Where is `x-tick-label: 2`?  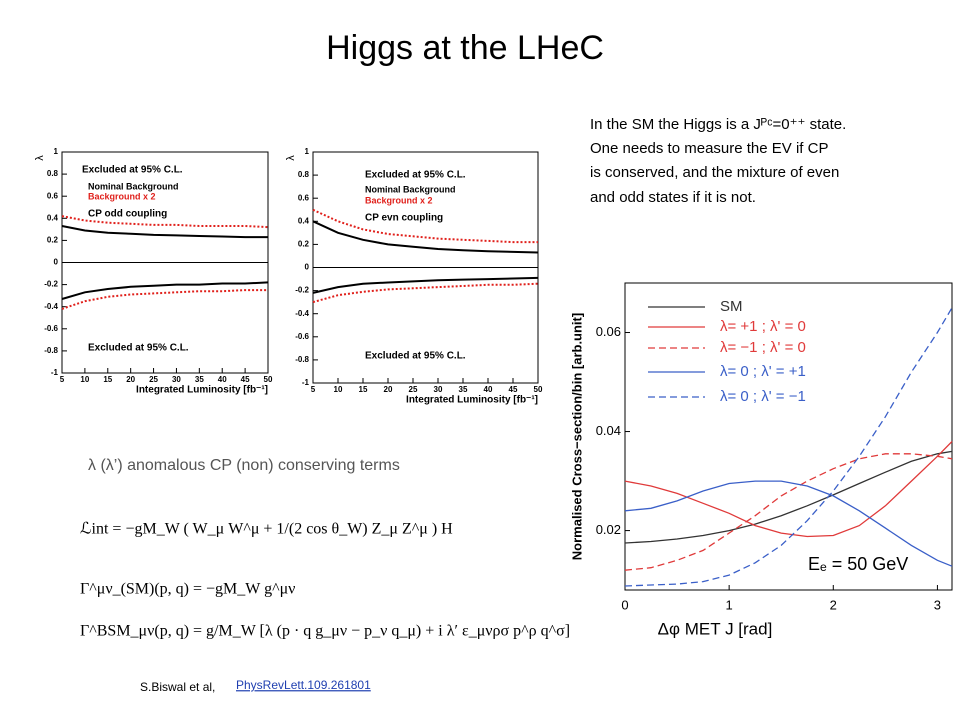
x-tick-label: 2 is located at coordinates (833, 604).